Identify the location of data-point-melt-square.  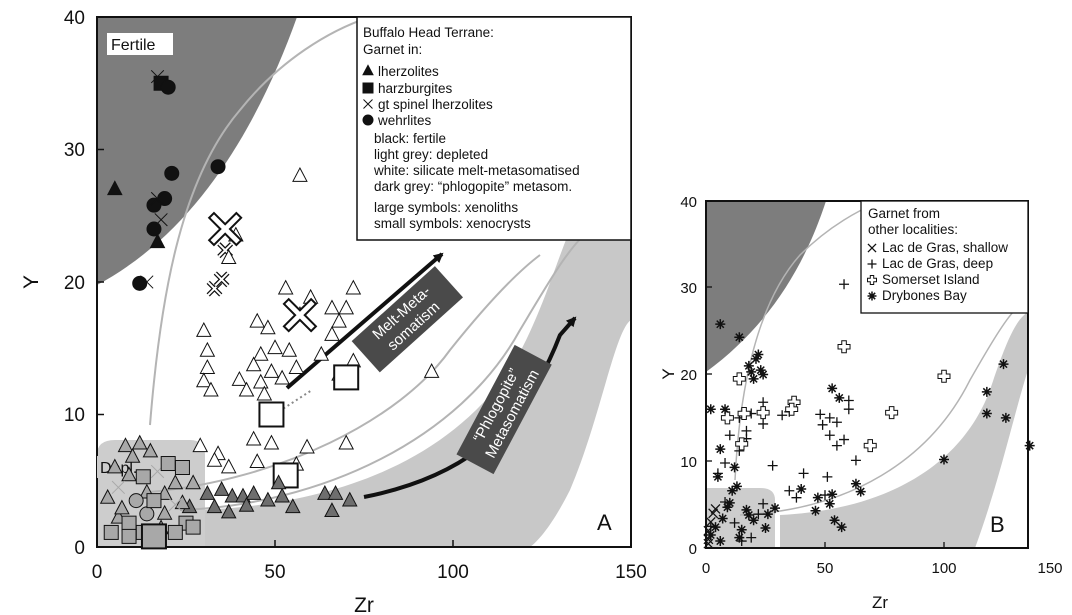
(271, 414).